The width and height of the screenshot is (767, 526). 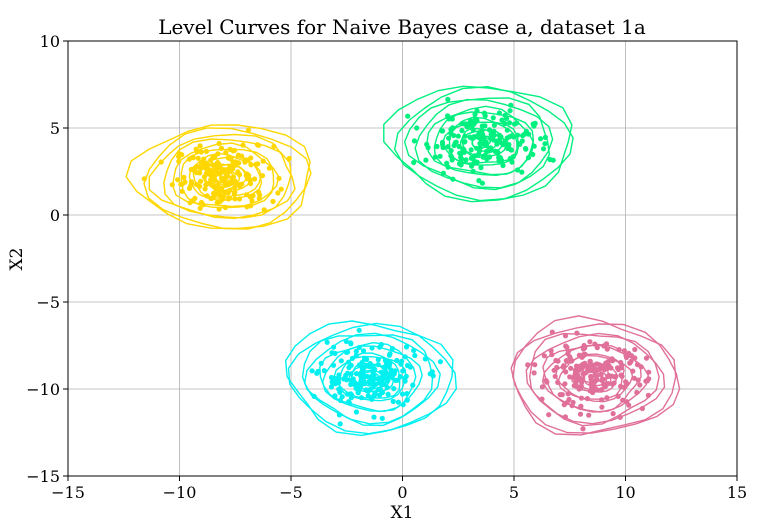 I want to click on x-tick-label: 15, so click(x=737, y=492).